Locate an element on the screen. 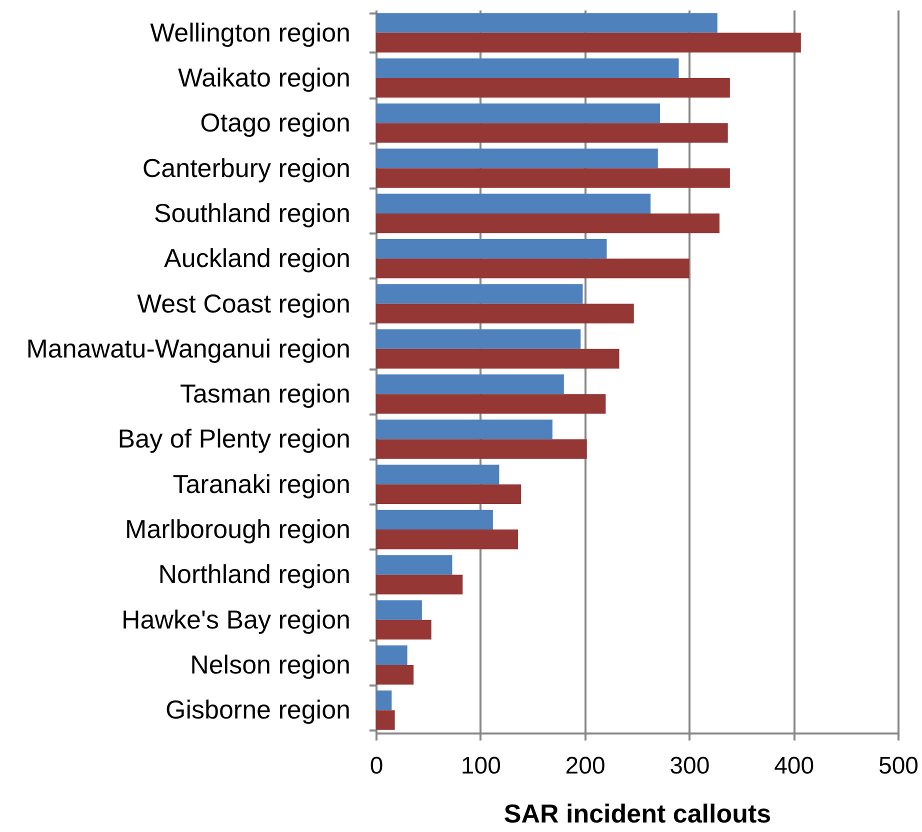 This screenshot has height=832, width=922. y-tick-label: Marlborough region is located at coordinates (237, 529).